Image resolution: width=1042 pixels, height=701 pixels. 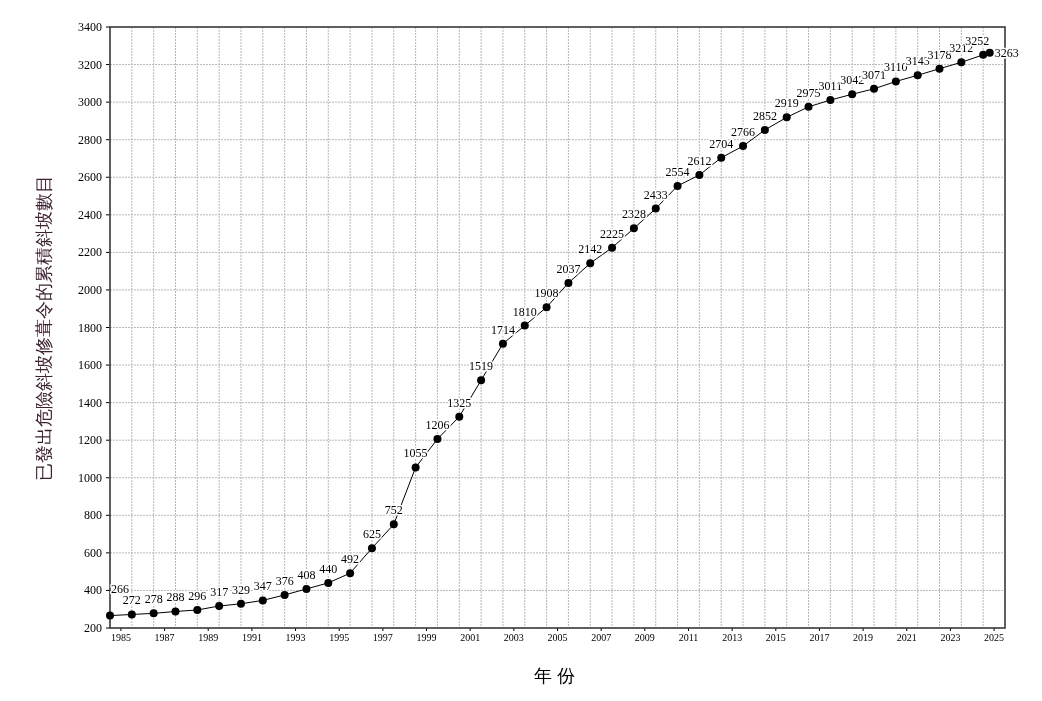 I want to click on x-tick-label: 2007, so click(x=601, y=637).